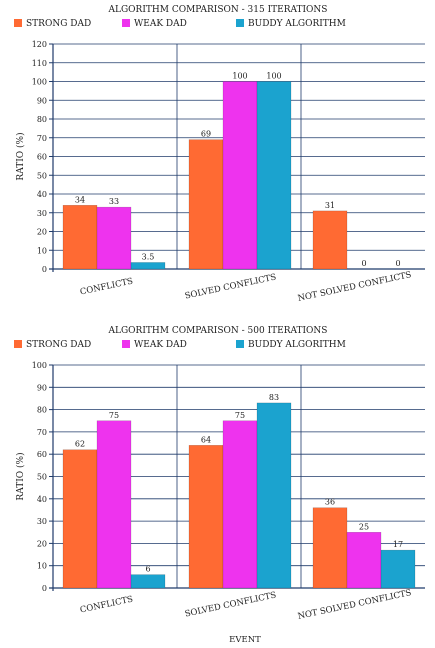  What do you see at coordinates (42, 387) in the screenshot?
I see `chart2-y-tick-label: 90` at bounding box center [42, 387].